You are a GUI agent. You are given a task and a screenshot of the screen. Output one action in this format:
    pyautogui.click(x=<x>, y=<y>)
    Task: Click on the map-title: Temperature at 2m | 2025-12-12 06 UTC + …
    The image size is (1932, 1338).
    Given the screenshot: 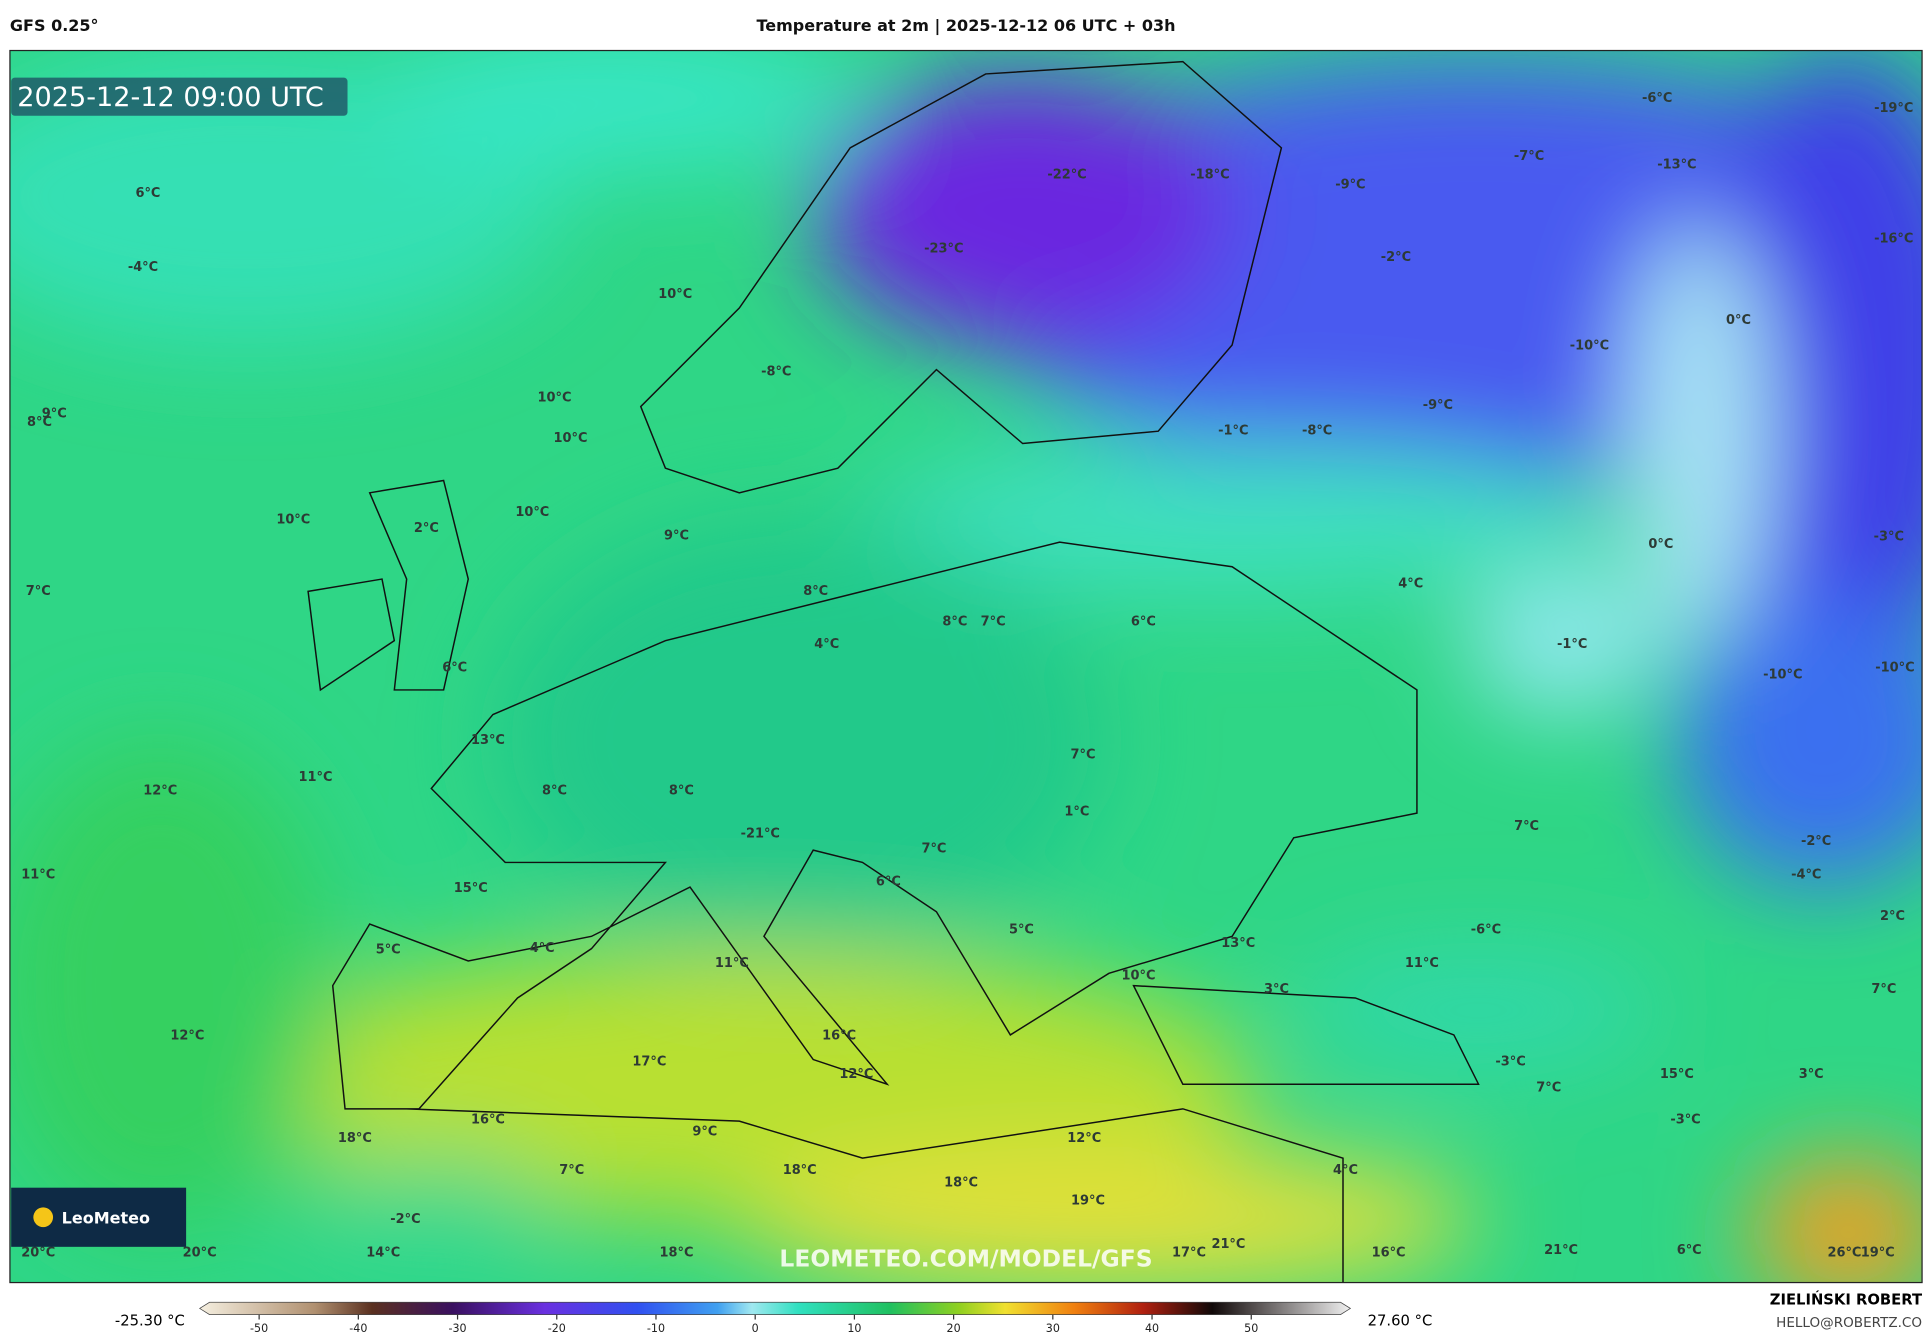 What is the action you would take?
    pyautogui.click(x=965, y=26)
    